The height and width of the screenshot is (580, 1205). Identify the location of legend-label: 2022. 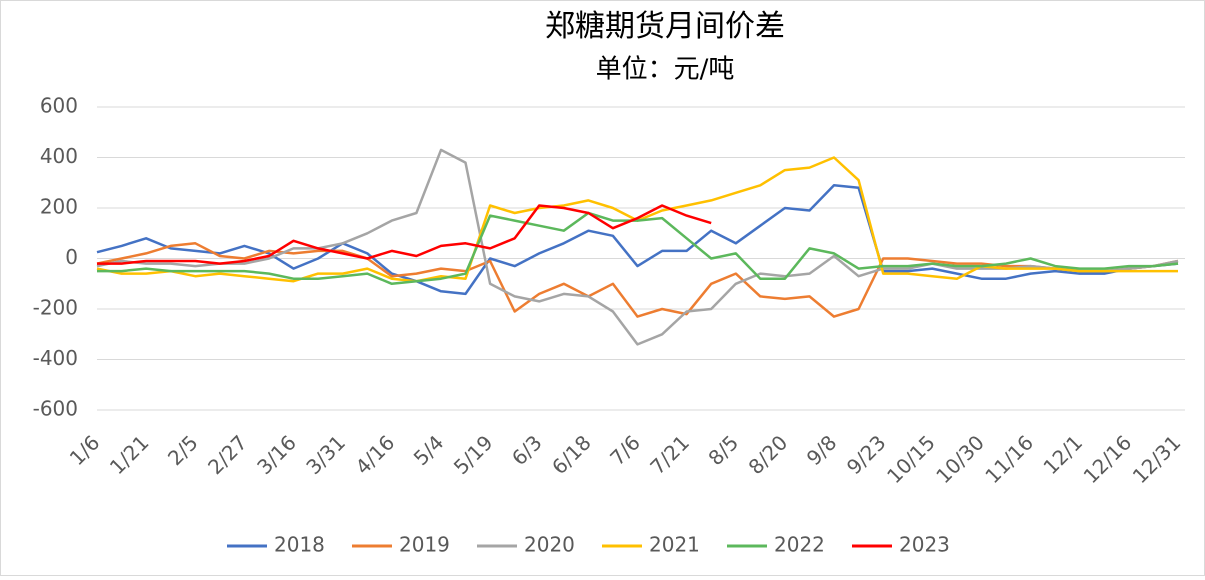
(799, 545).